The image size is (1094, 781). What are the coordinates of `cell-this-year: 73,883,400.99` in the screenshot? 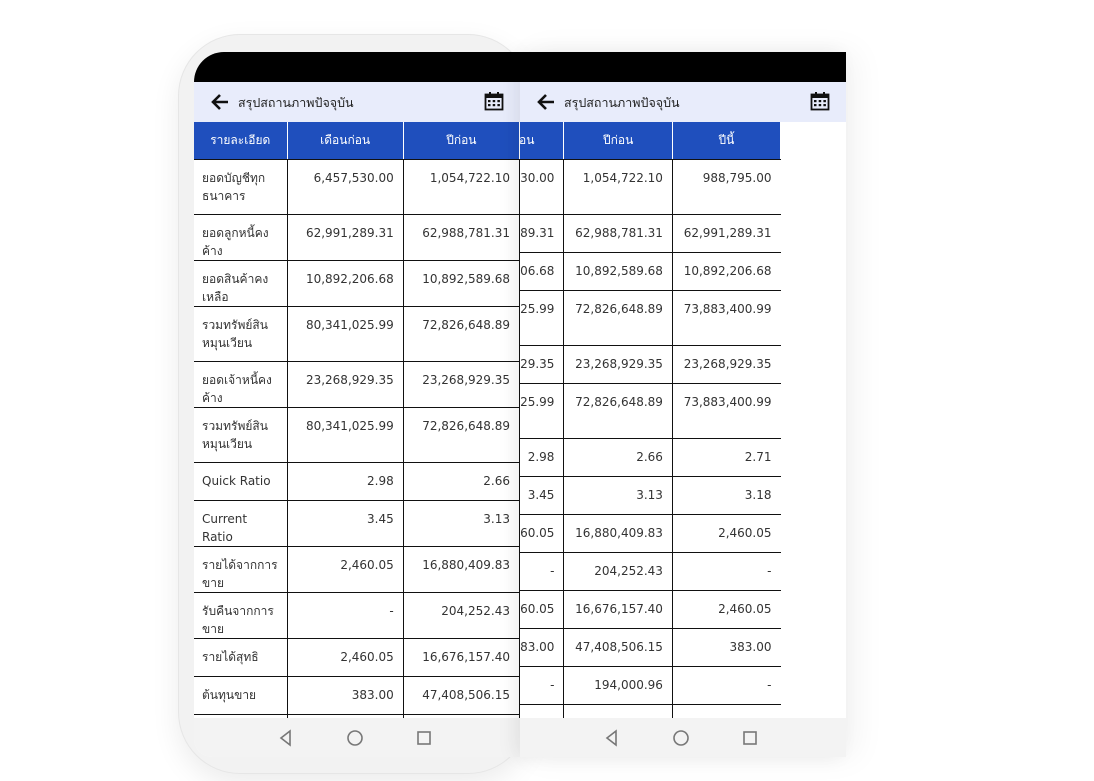 It's located at (726, 318).